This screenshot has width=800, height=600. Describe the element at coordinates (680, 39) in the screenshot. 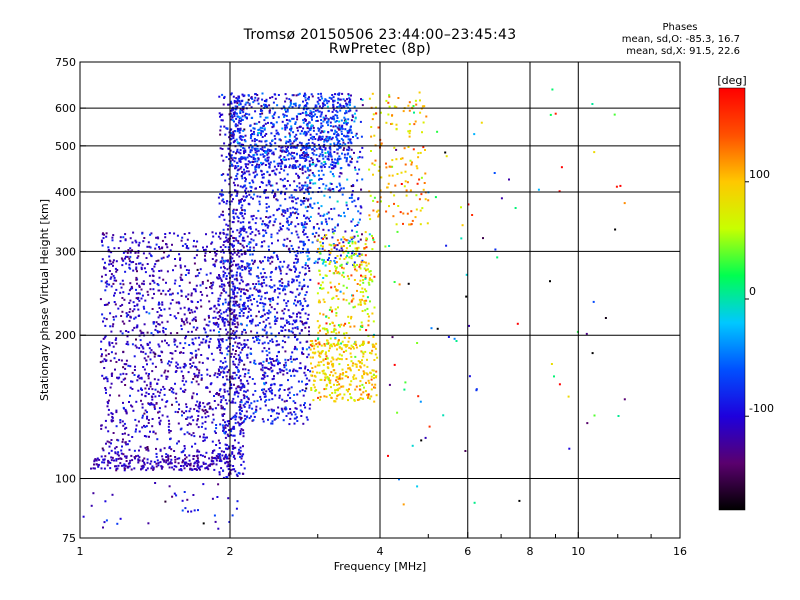

I see `phase-statistics-o: mean, sd,O: -85.3, 16.7` at that location.